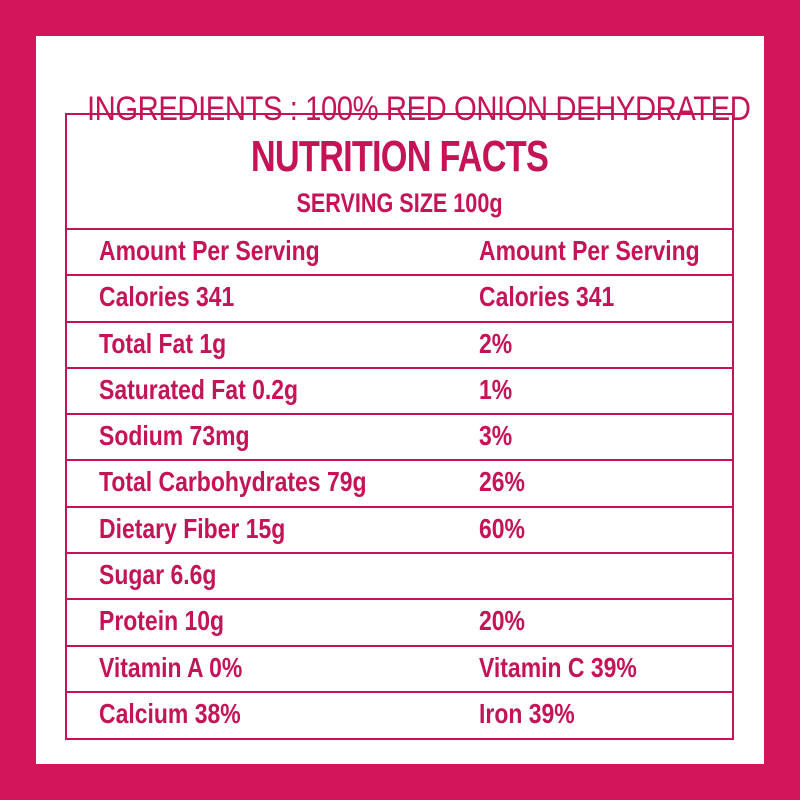 Image resolution: width=800 pixels, height=800 pixels. I want to click on table-row: Sugar 6.6g, so click(399, 575).